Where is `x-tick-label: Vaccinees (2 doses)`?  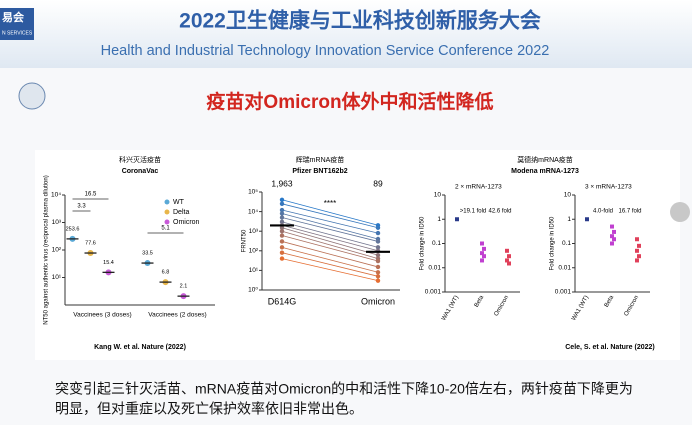 x-tick-label: Vaccinees (2 doses) is located at coordinates (177, 315).